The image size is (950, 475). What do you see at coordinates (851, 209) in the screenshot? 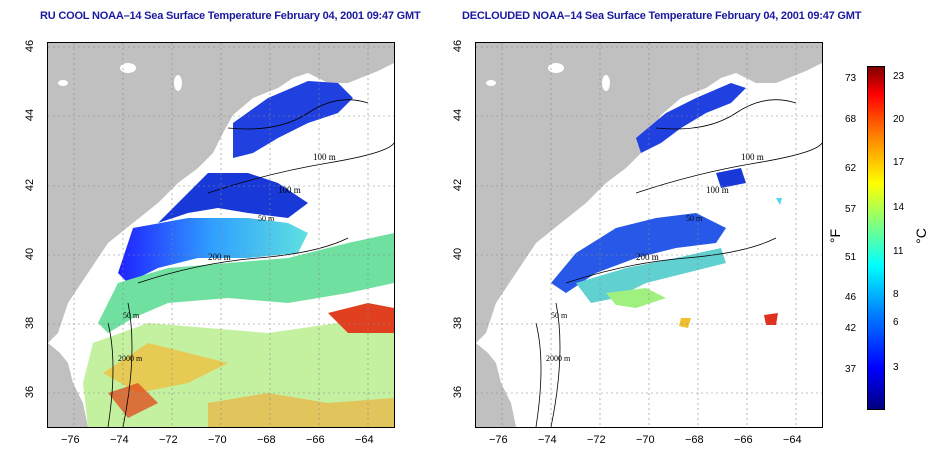
I see `fahrenheit-tick-label: 57` at bounding box center [851, 209].